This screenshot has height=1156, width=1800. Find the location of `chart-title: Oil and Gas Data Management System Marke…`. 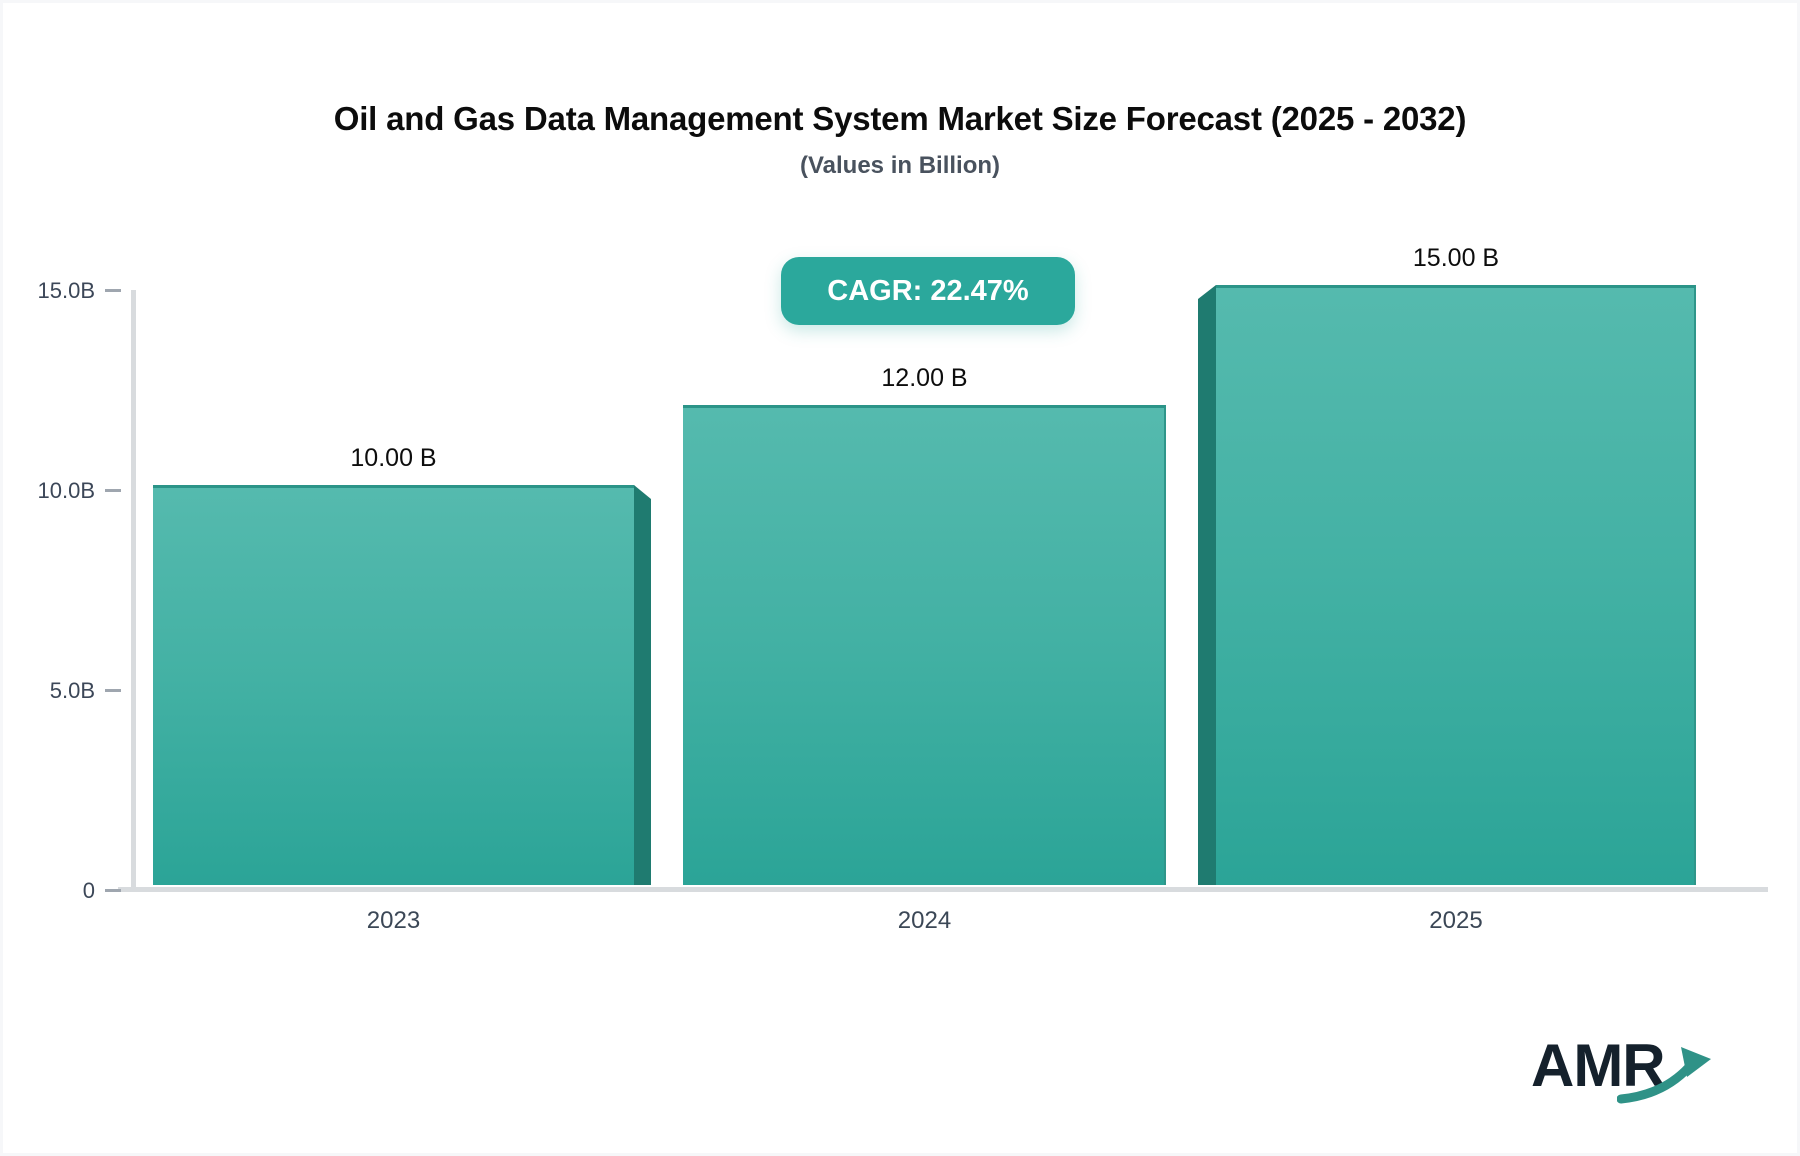

chart-title: Oil and Gas Data Management System Marke… is located at coordinates (900, 118).